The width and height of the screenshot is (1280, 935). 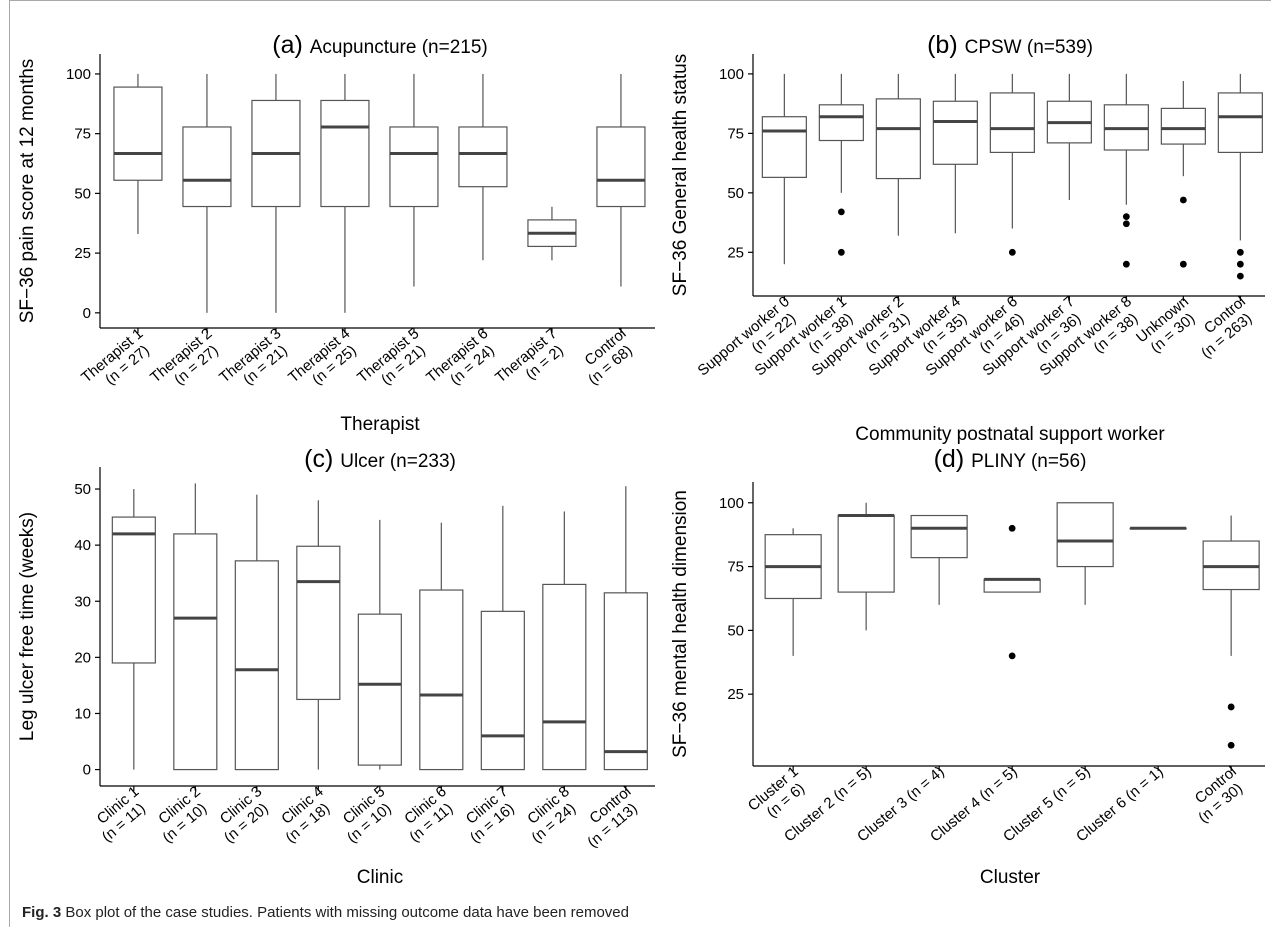 What do you see at coordinates (87, 313) in the screenshot?
I see `y-tick-label: 0` at bounding box center [87, 313].